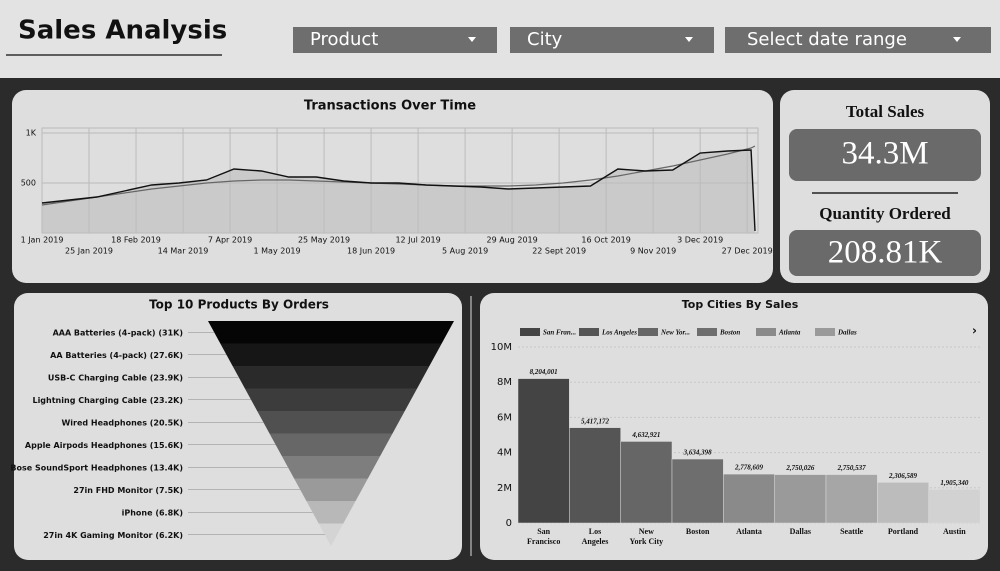 Image resolution: width=1000 pixels, height=571 pixels. I want to click on value-label: (6.2K), so click(169, 534).